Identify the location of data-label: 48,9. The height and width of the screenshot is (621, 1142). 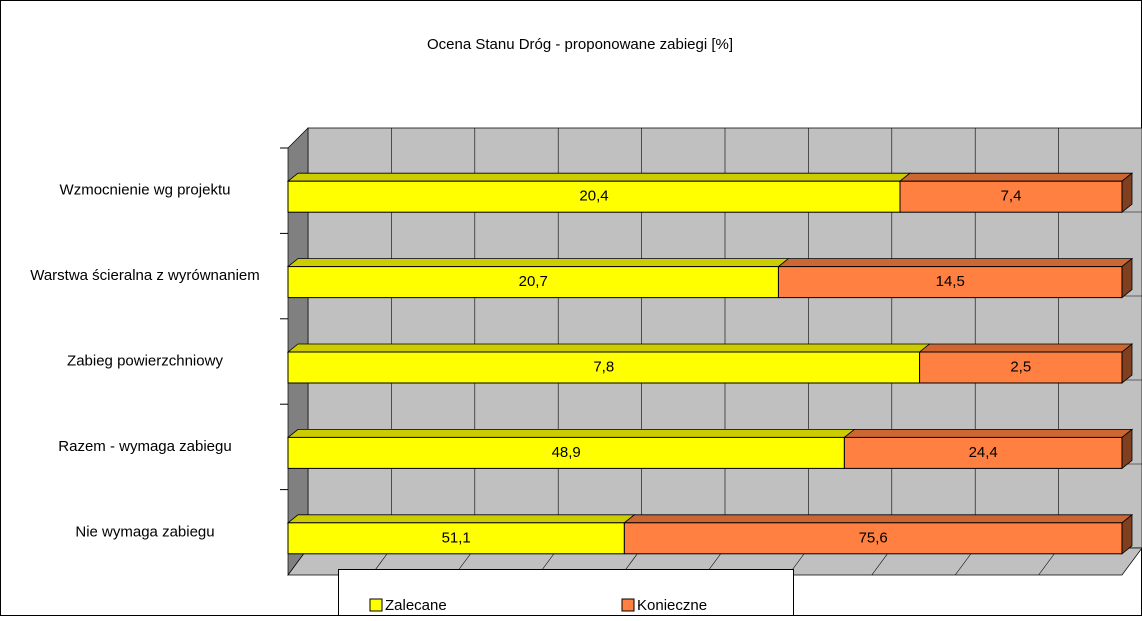
(566, 452).